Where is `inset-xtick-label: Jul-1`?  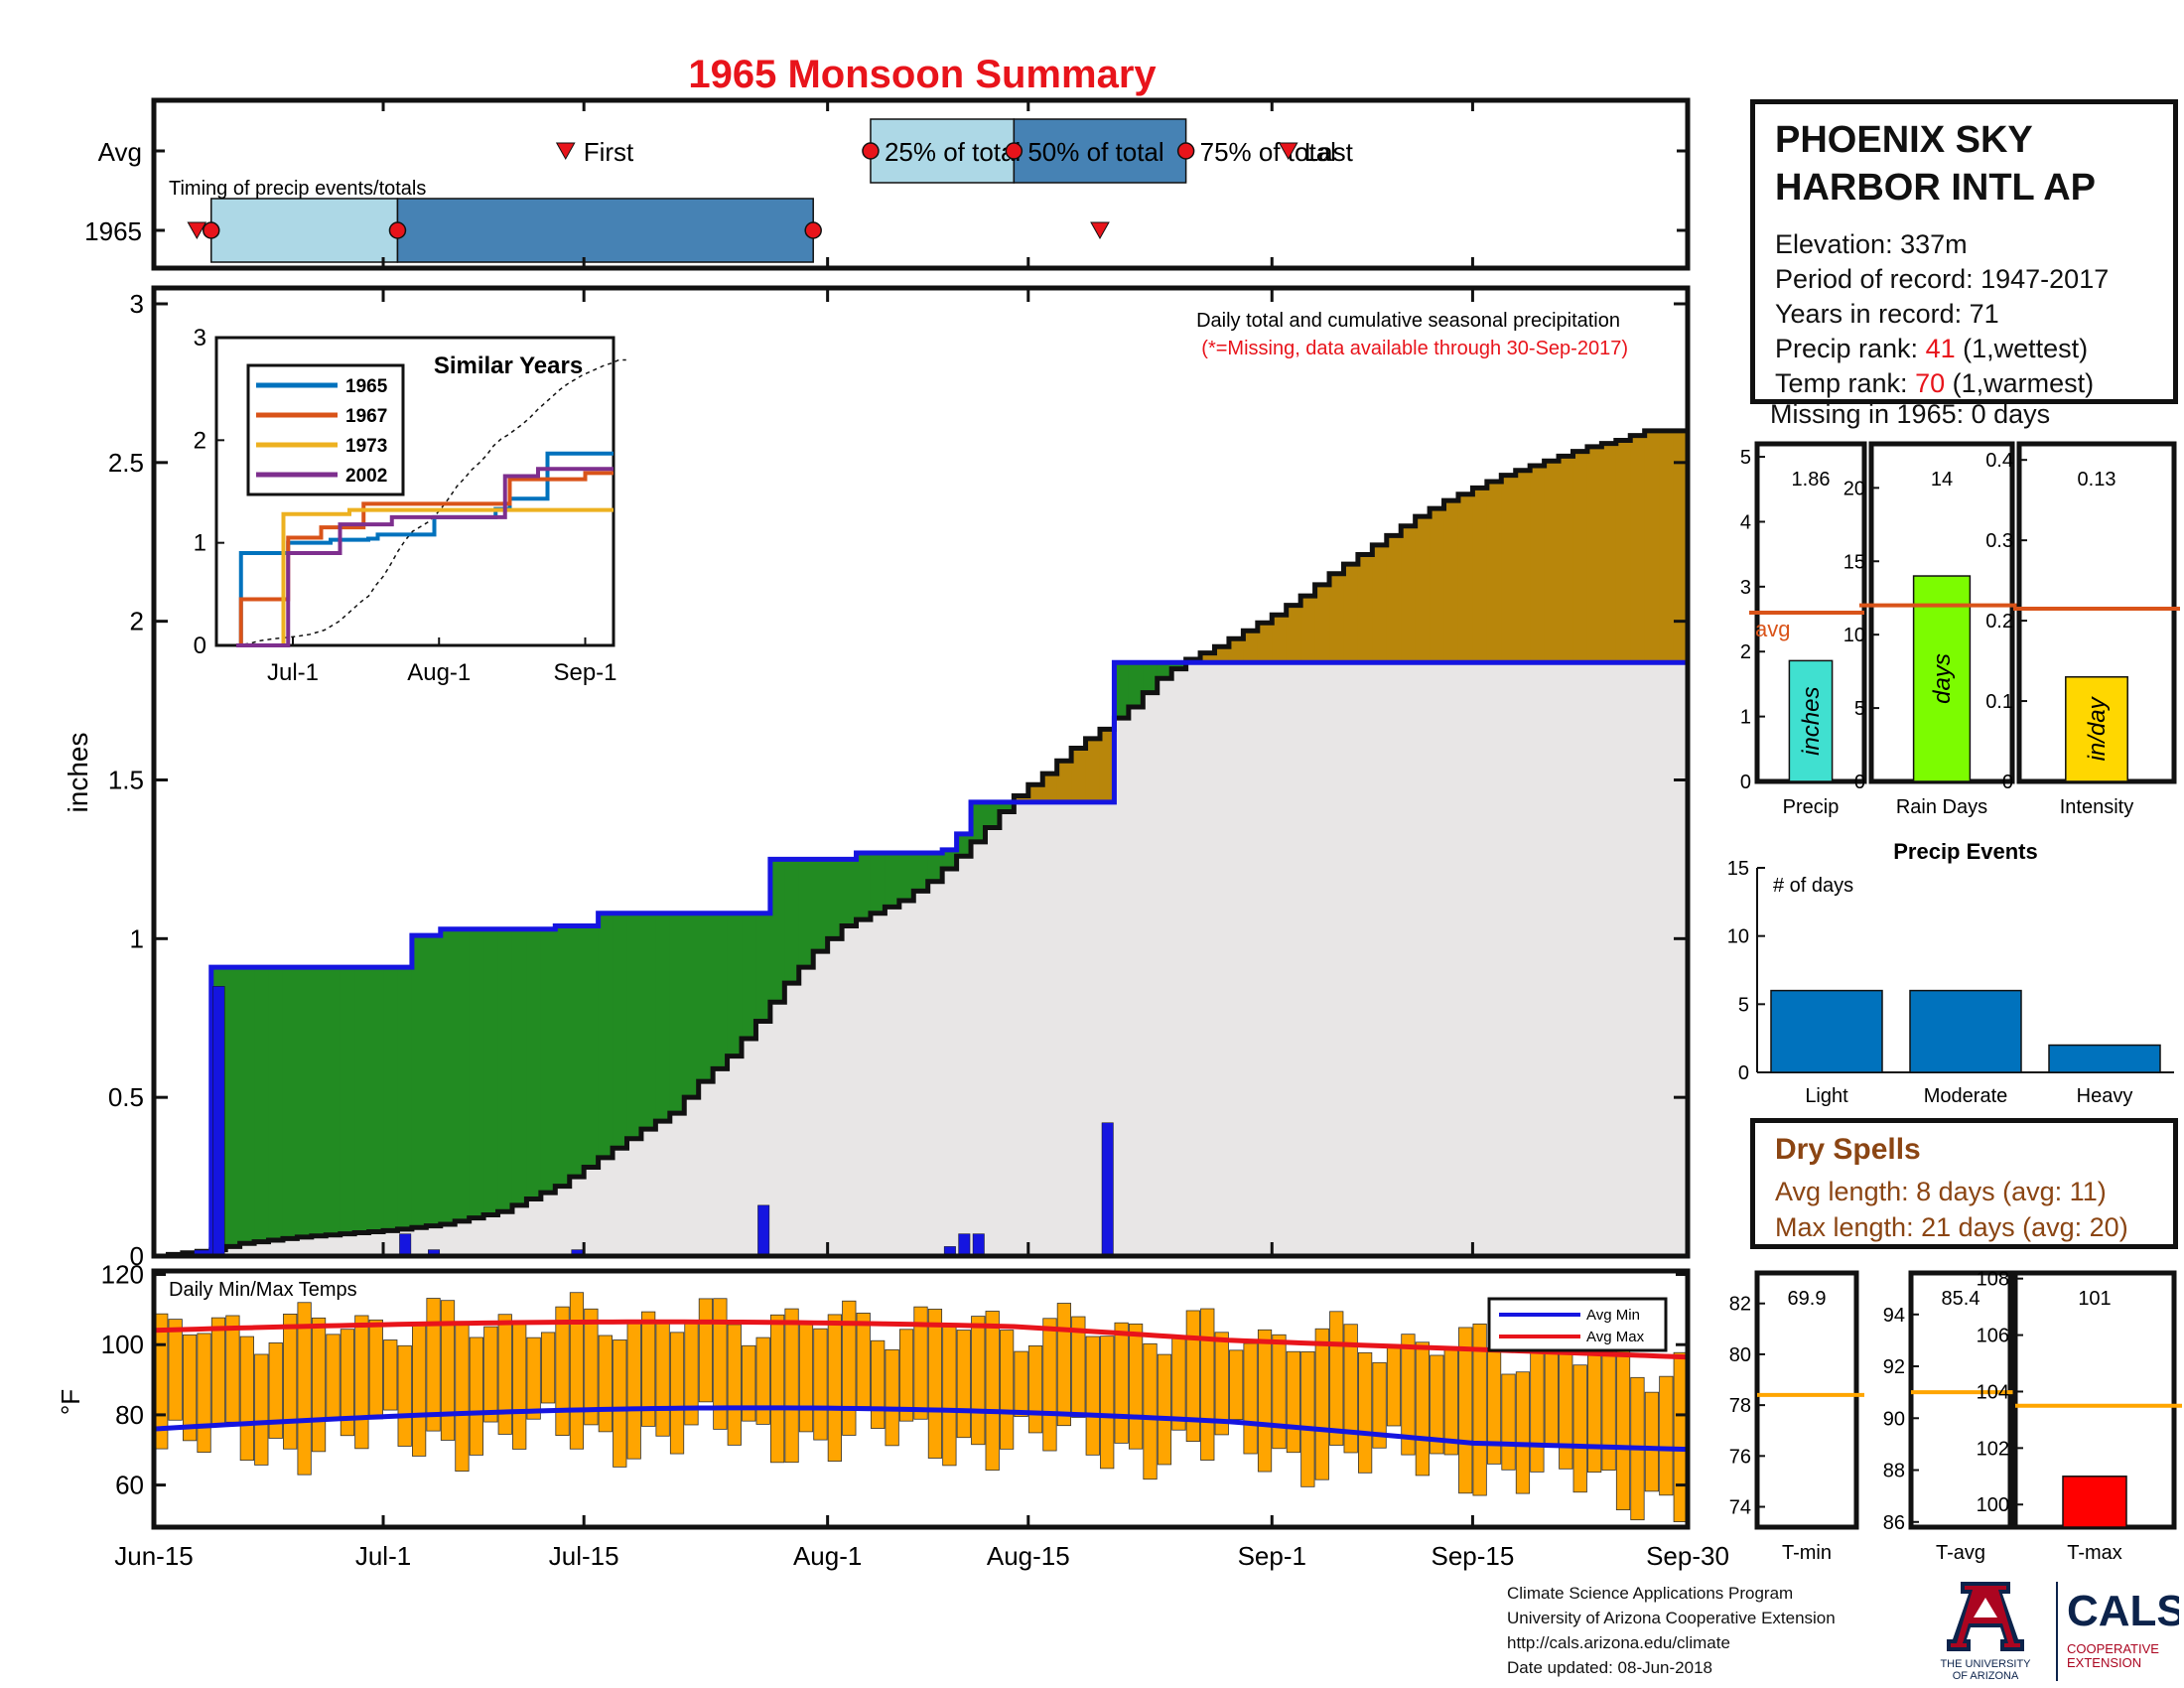
inset-xtick-label: Jul-1 is located at coordinates (293, 672).